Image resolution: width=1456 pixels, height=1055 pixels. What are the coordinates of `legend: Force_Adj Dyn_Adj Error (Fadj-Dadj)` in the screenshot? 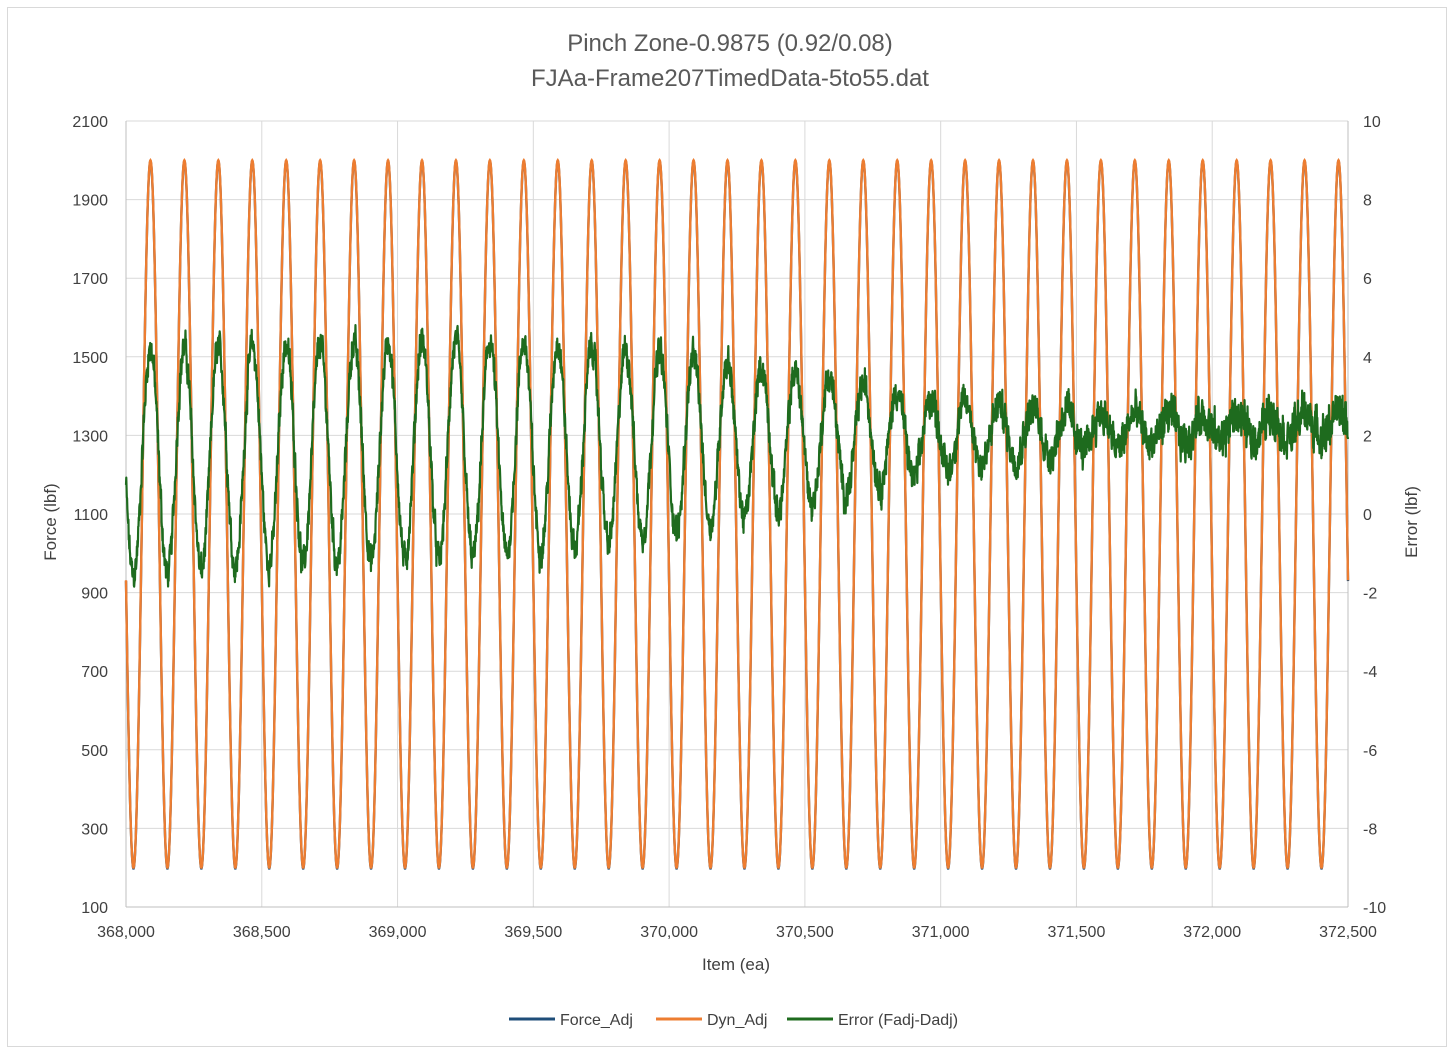 It's located at (733, 1020).